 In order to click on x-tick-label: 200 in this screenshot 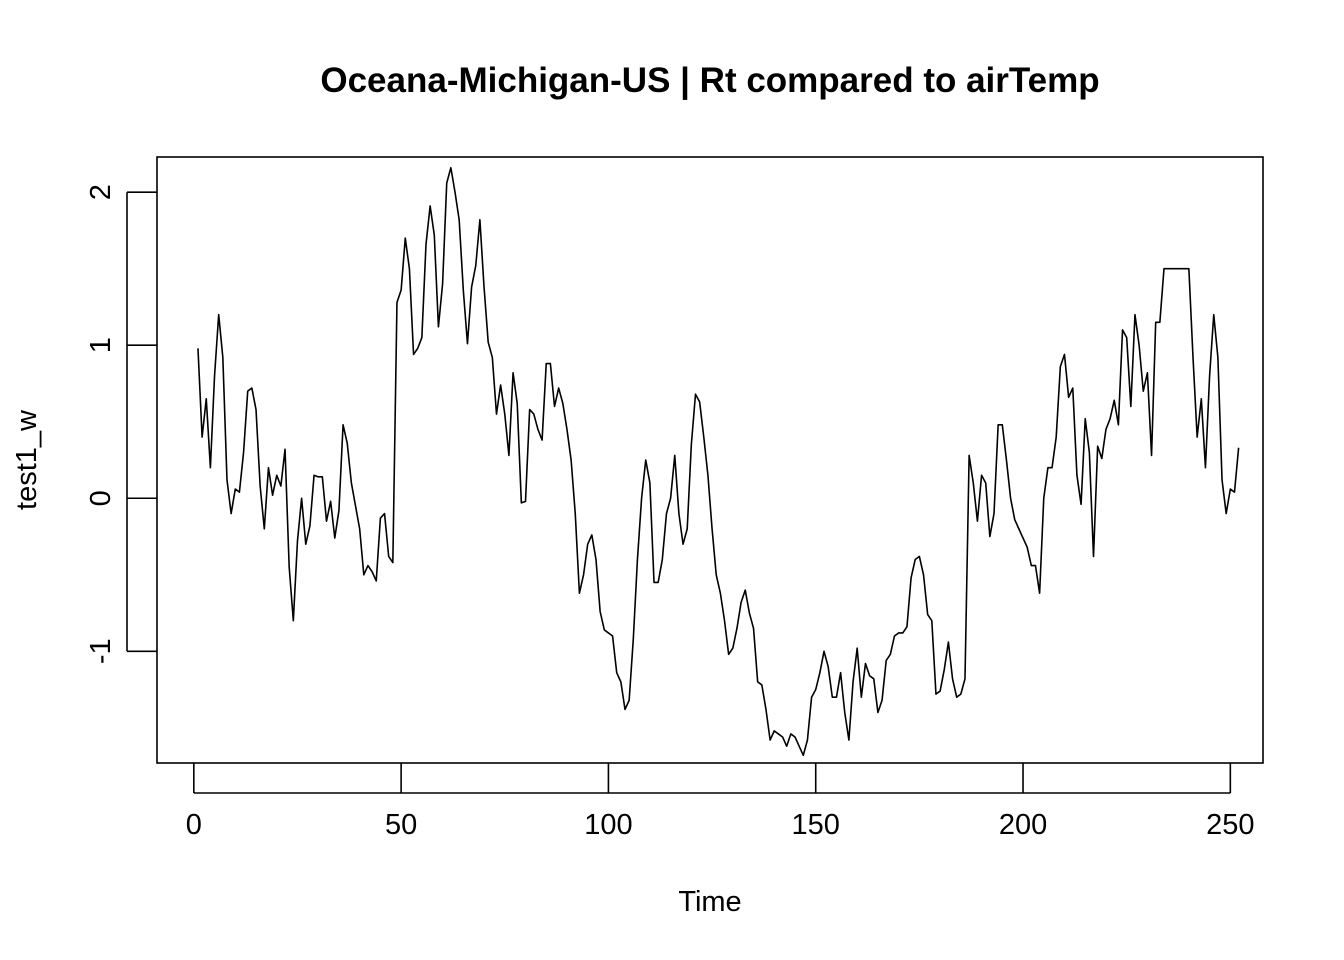, I will do `click(1023, 825)`.